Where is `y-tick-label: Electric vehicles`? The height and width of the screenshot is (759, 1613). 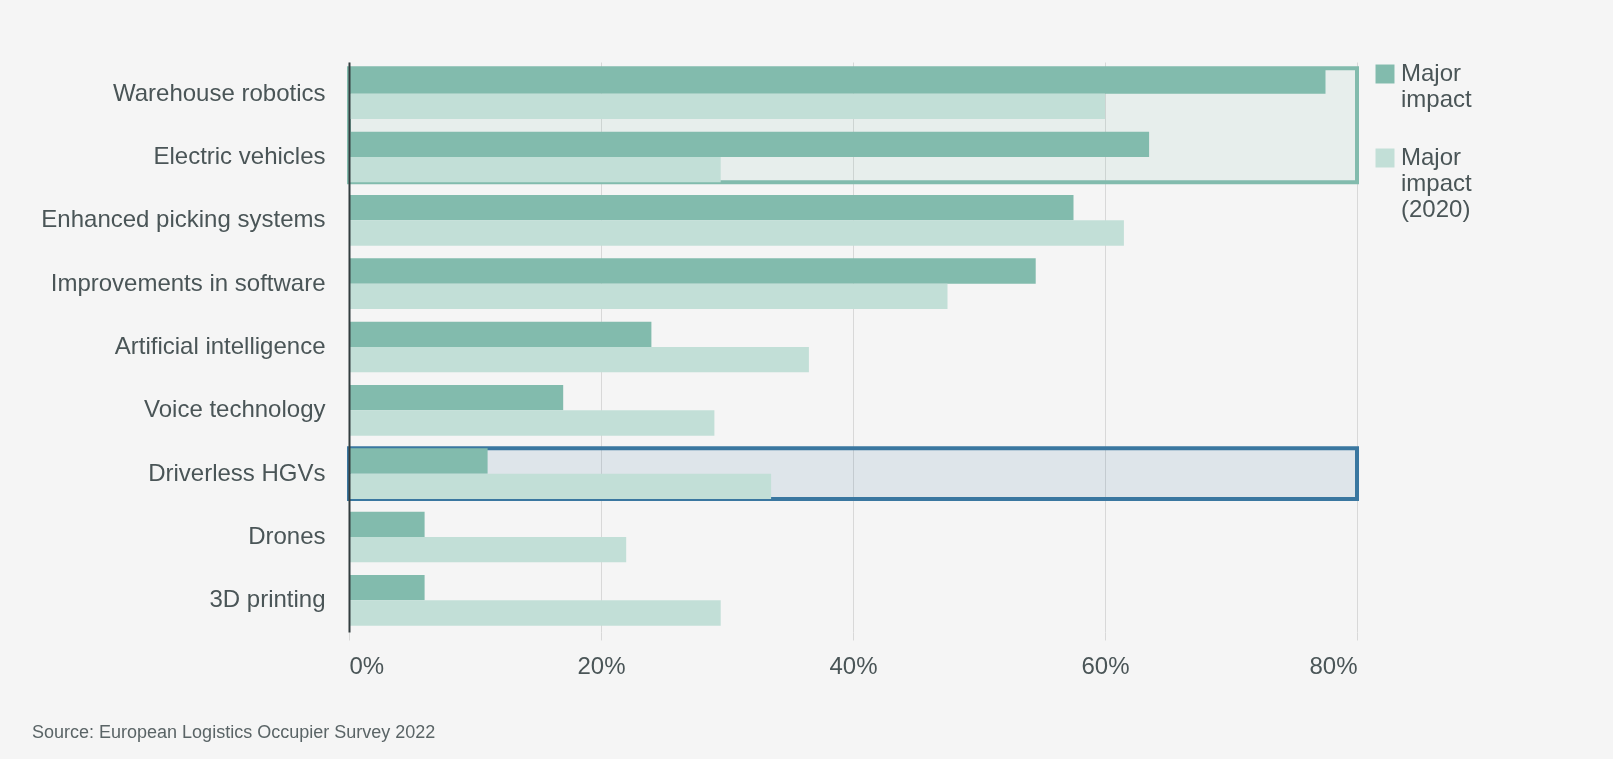 y-tick-label: Electric vehicles is located at coordinates (239, 155).